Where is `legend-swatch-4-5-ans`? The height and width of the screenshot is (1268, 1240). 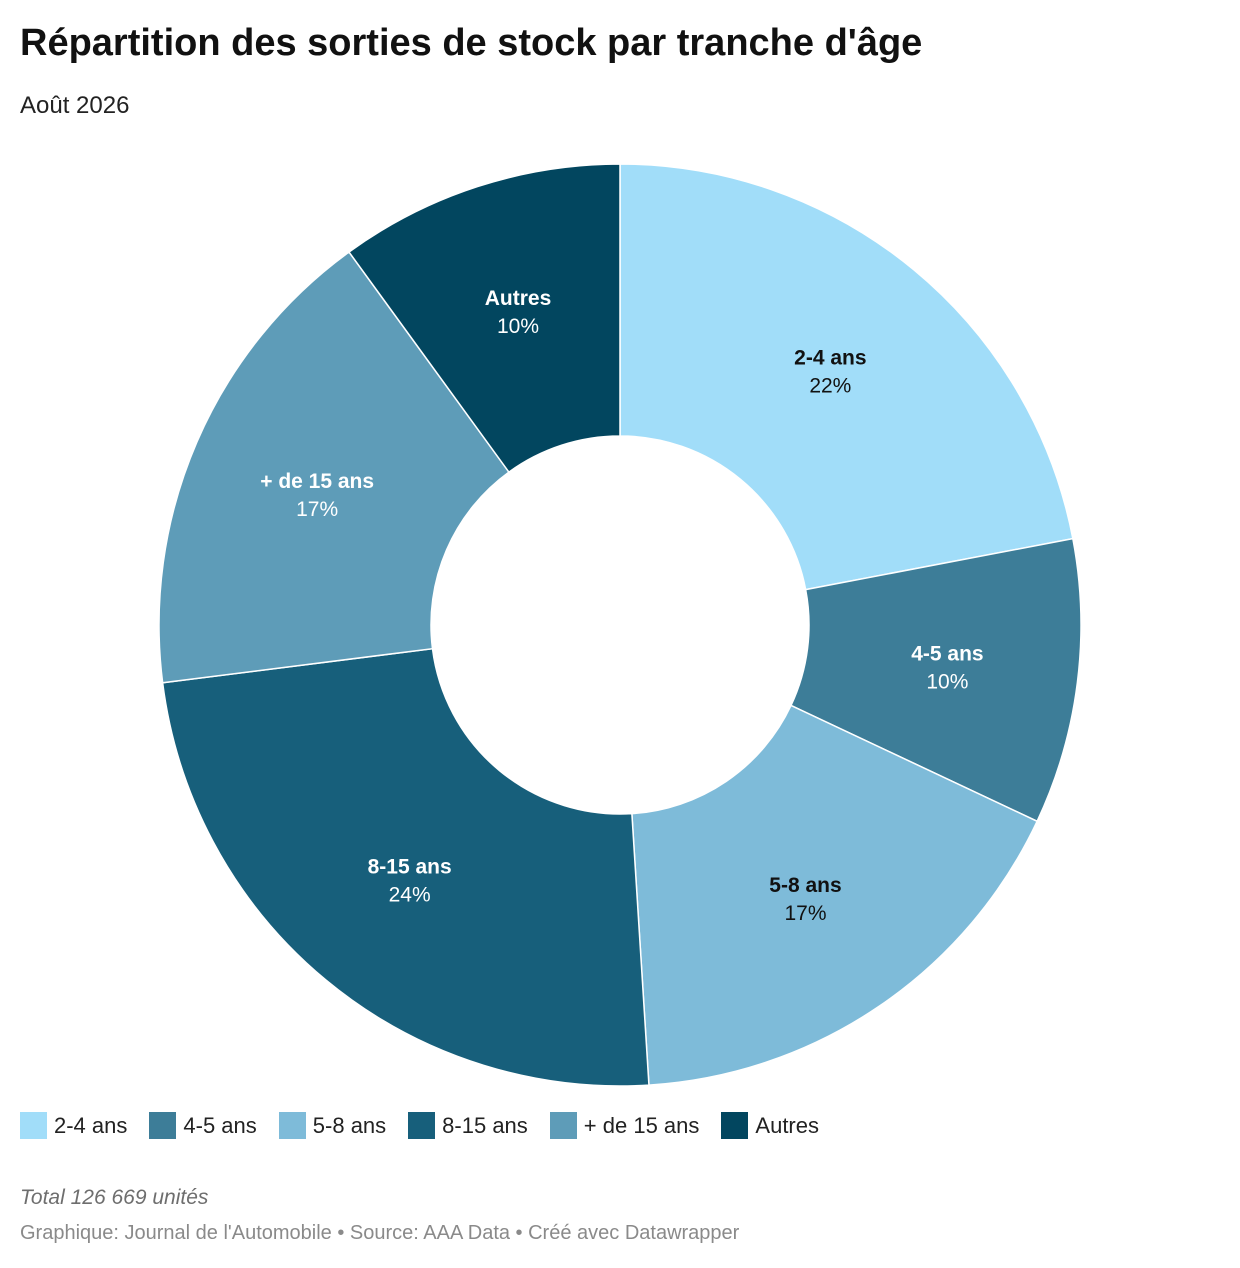
legend-swatch-4-5-ans is located at coordinates (163, 1125).